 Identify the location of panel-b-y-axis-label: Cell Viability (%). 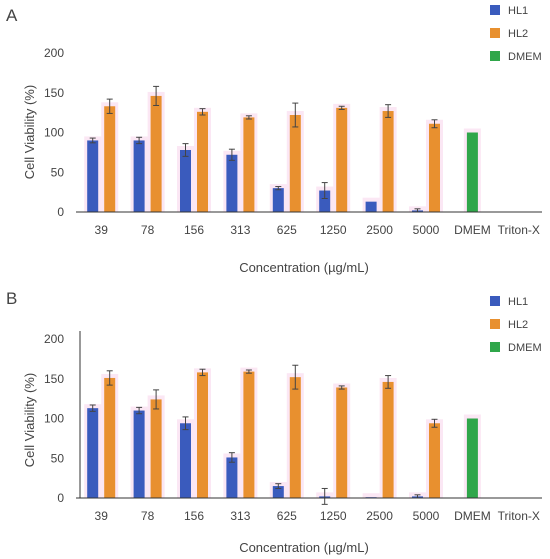
(29, 420).